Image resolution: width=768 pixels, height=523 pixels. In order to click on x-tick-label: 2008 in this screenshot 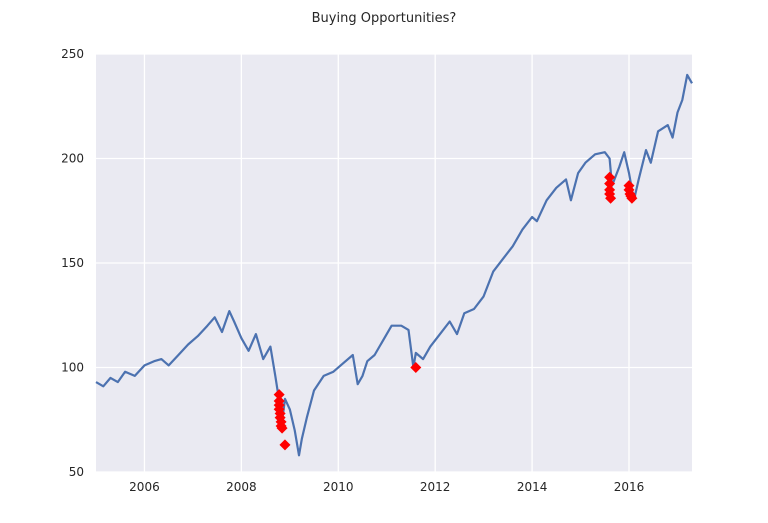, I will do `click(241, 487)`.